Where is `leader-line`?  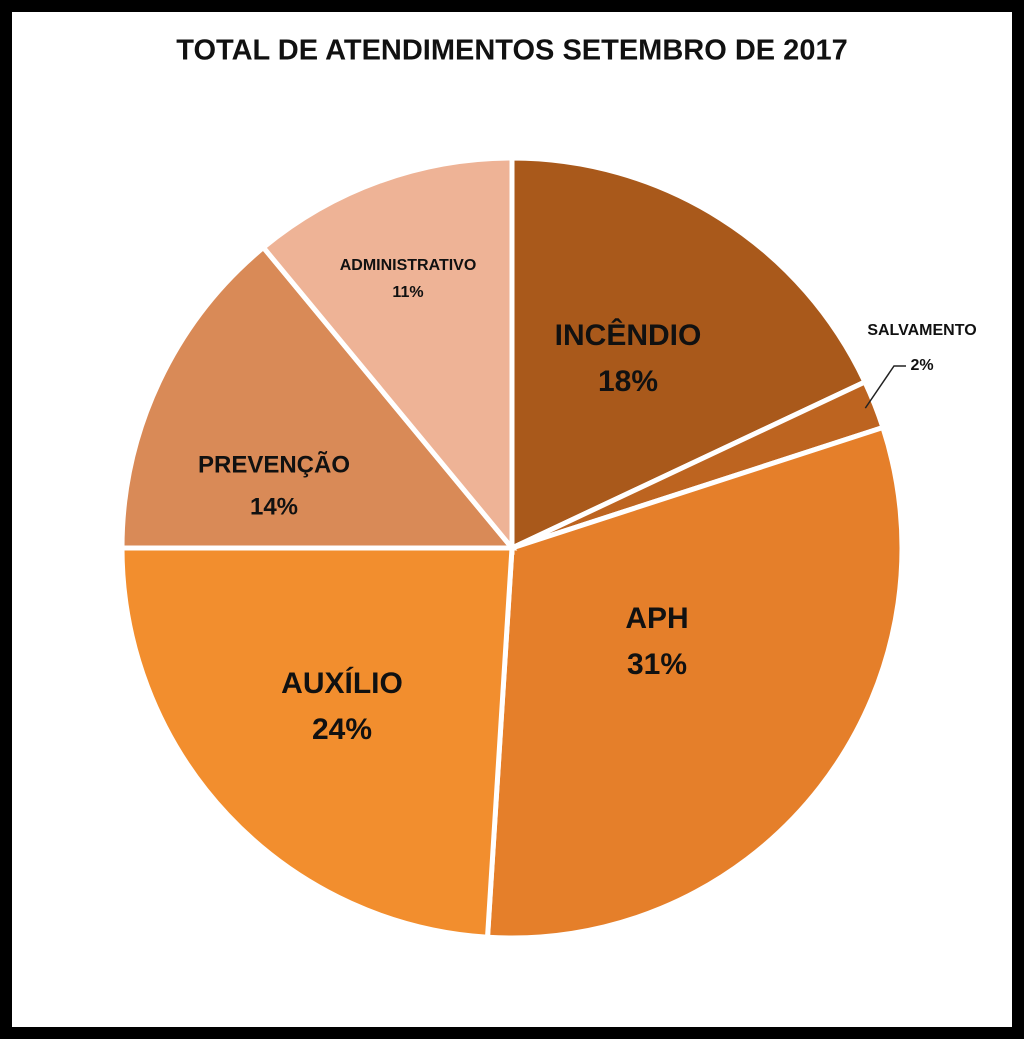
leader-line is located at coordinates (885, 387).